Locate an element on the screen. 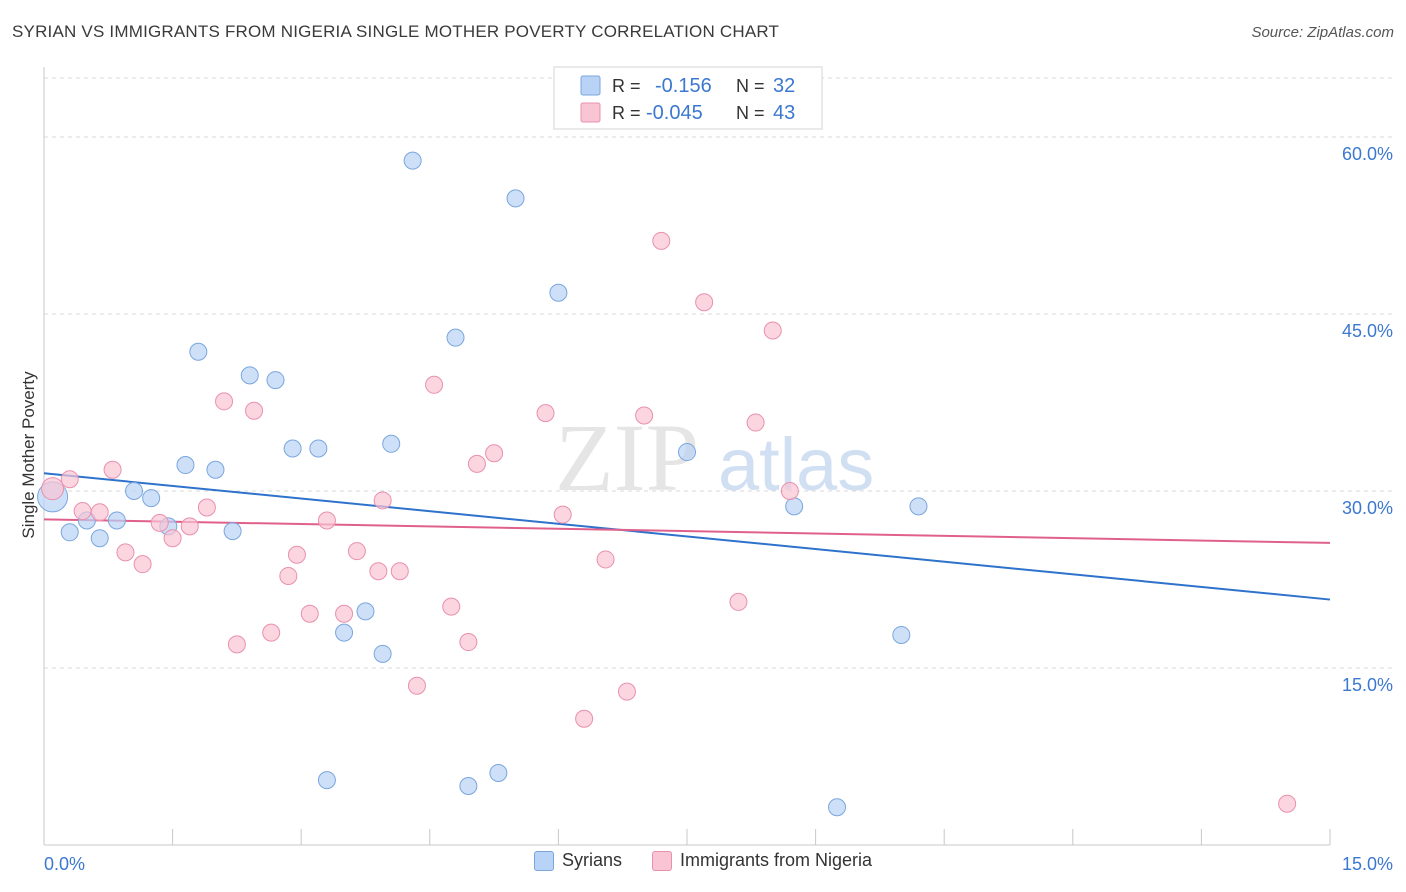 Image resolution: width=1406 pixels, height=892 pixels. legend-n-value-1: 32 is located at coordinates (784, 86).